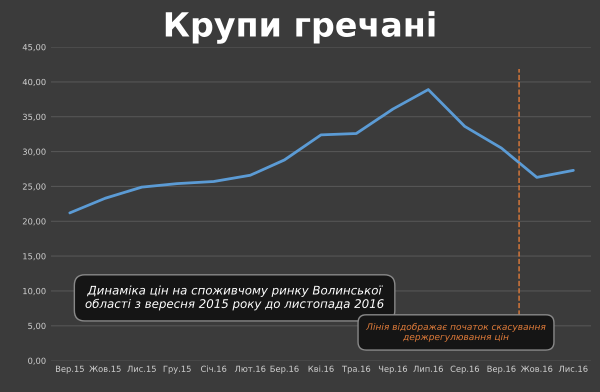  What do you see at coordinates (250, 369) in the screenshot?
I see `x-tick-label: Лют.16` at bounding box center [250, 369].